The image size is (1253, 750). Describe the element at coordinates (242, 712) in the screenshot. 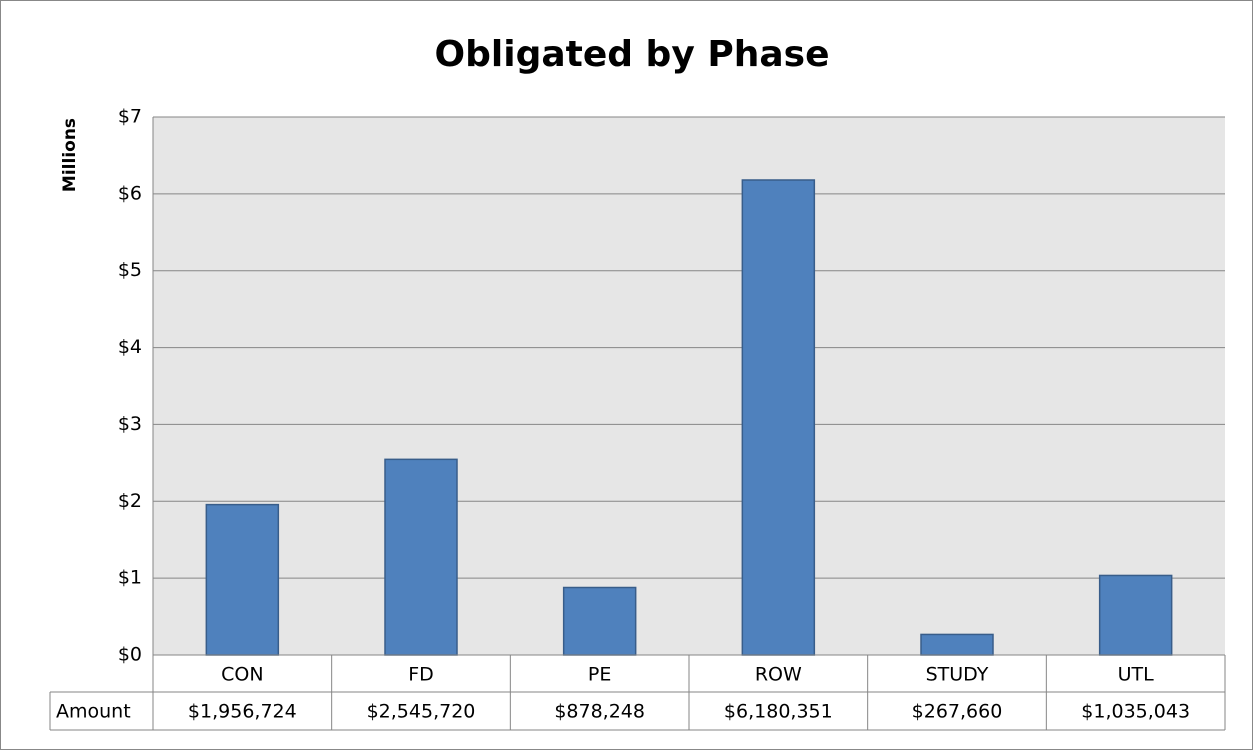

I see `data-label: $1,956,724` at that location.